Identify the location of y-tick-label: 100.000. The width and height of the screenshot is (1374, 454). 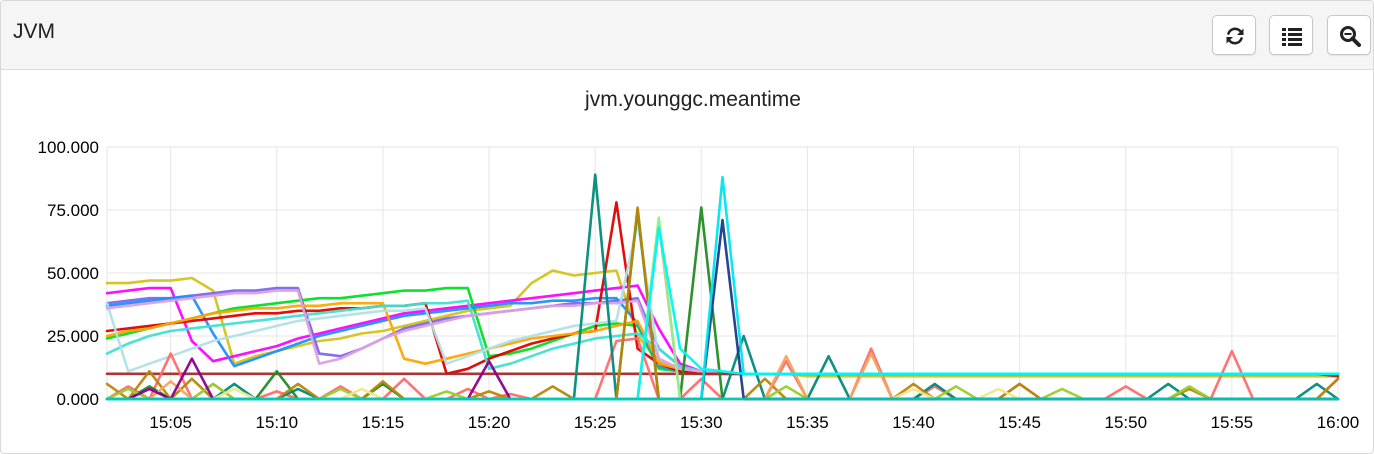
(68, 147).